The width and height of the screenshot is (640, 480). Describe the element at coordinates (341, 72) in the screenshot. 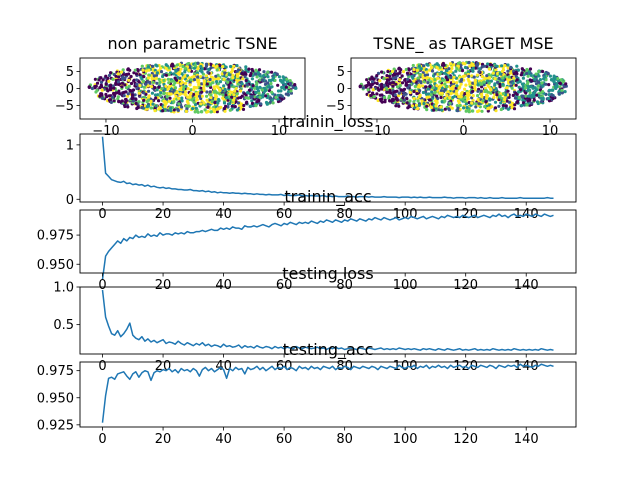

I see `y-tick-label: 5` at that location.